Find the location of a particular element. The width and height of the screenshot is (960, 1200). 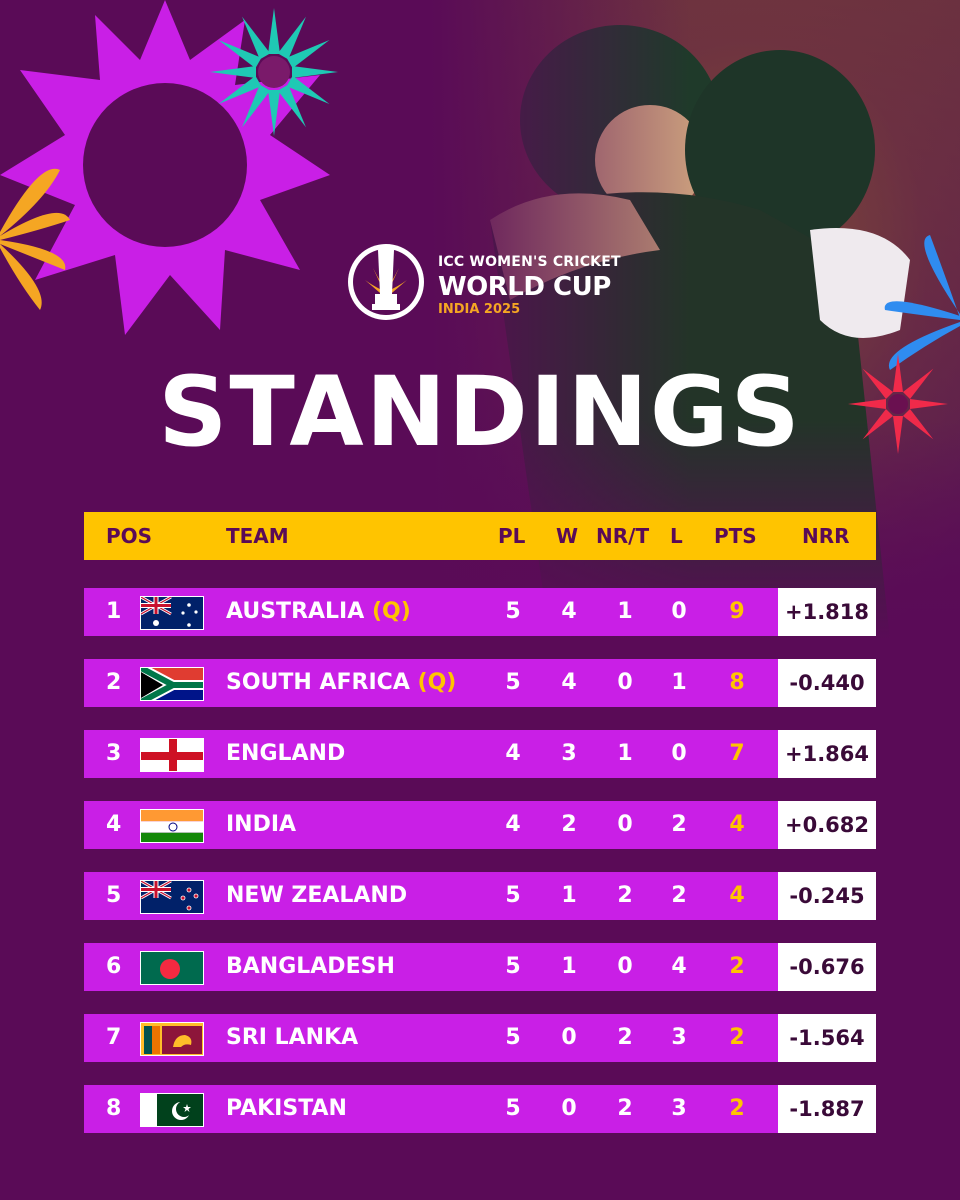

table-row: 5 NEW ZEALAND 5 1 2 2 4 -0.245 is located at coordinates (480, 896).